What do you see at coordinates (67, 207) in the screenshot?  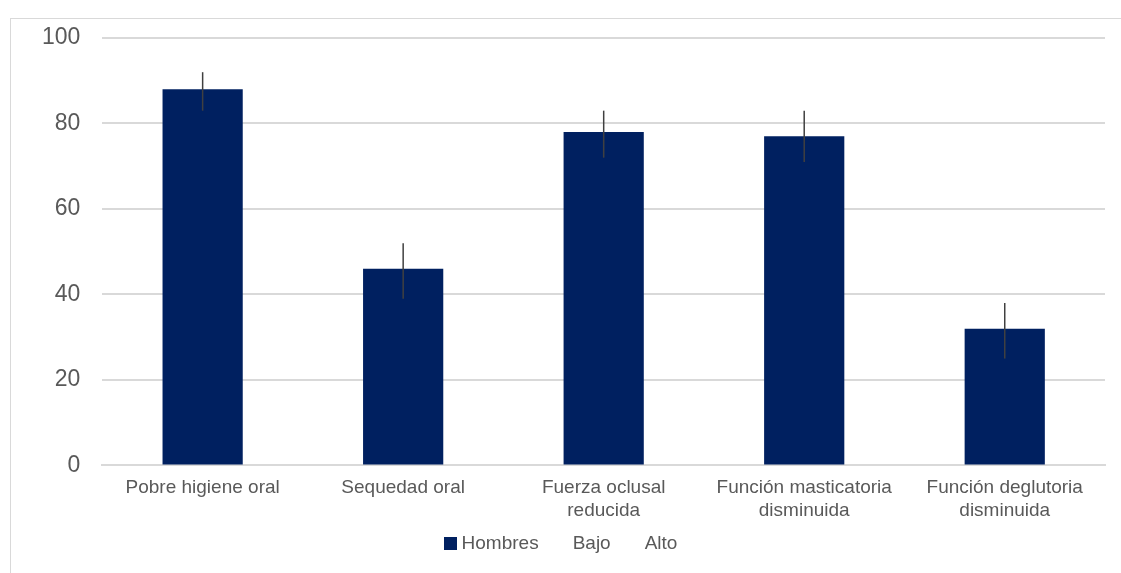 I see `y-tick-label: 60` at bounding box center [67, 207].